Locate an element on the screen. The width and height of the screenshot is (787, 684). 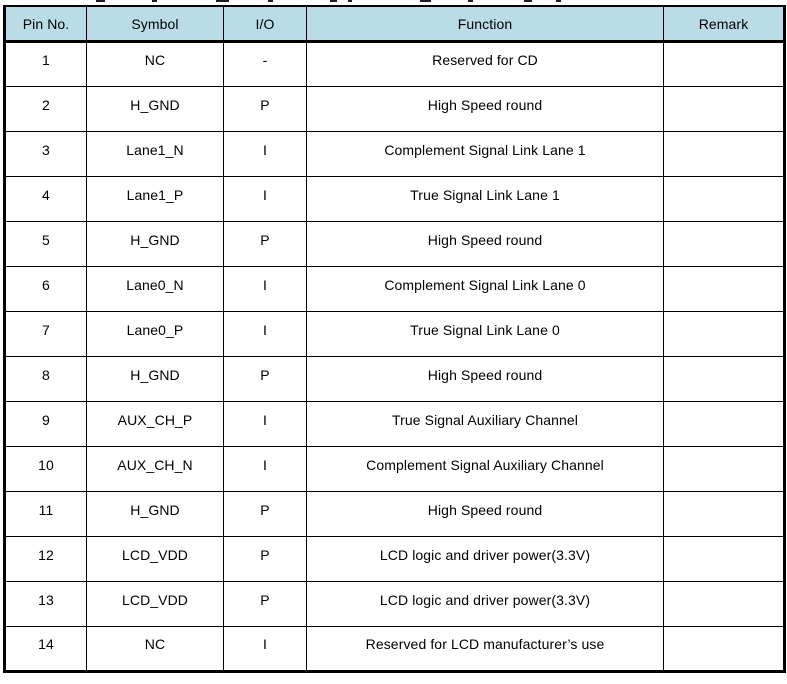
cell-pin: 8 is located at coordinates (45, 379).